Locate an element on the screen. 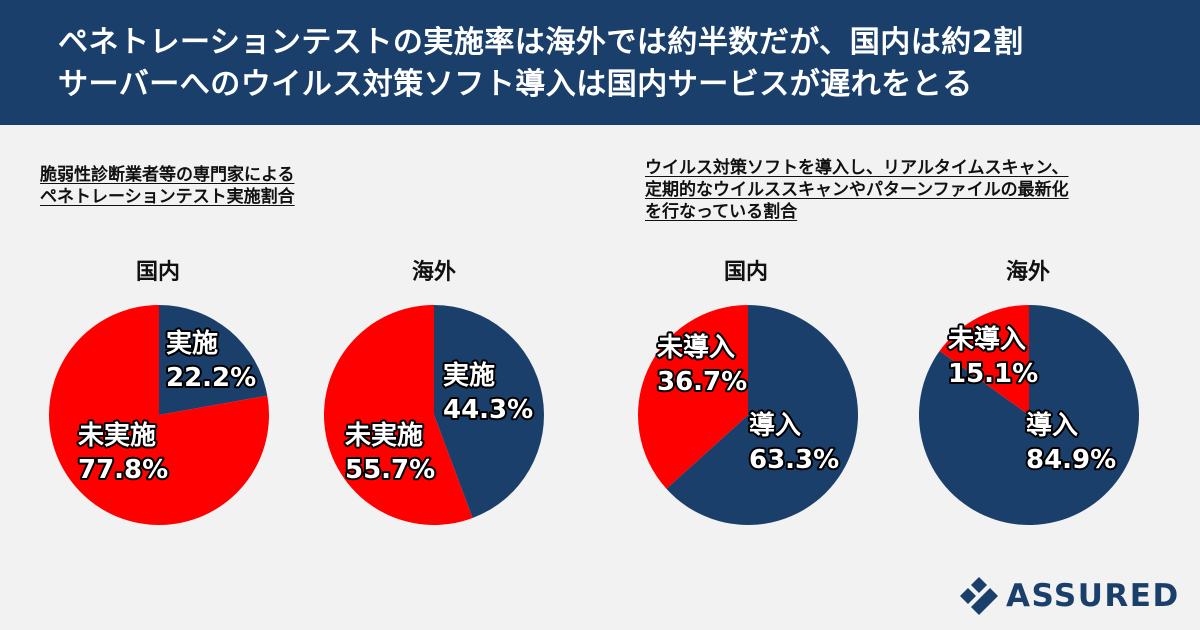  slice-value-label: 55.7% is located at coordinates (390, 470).